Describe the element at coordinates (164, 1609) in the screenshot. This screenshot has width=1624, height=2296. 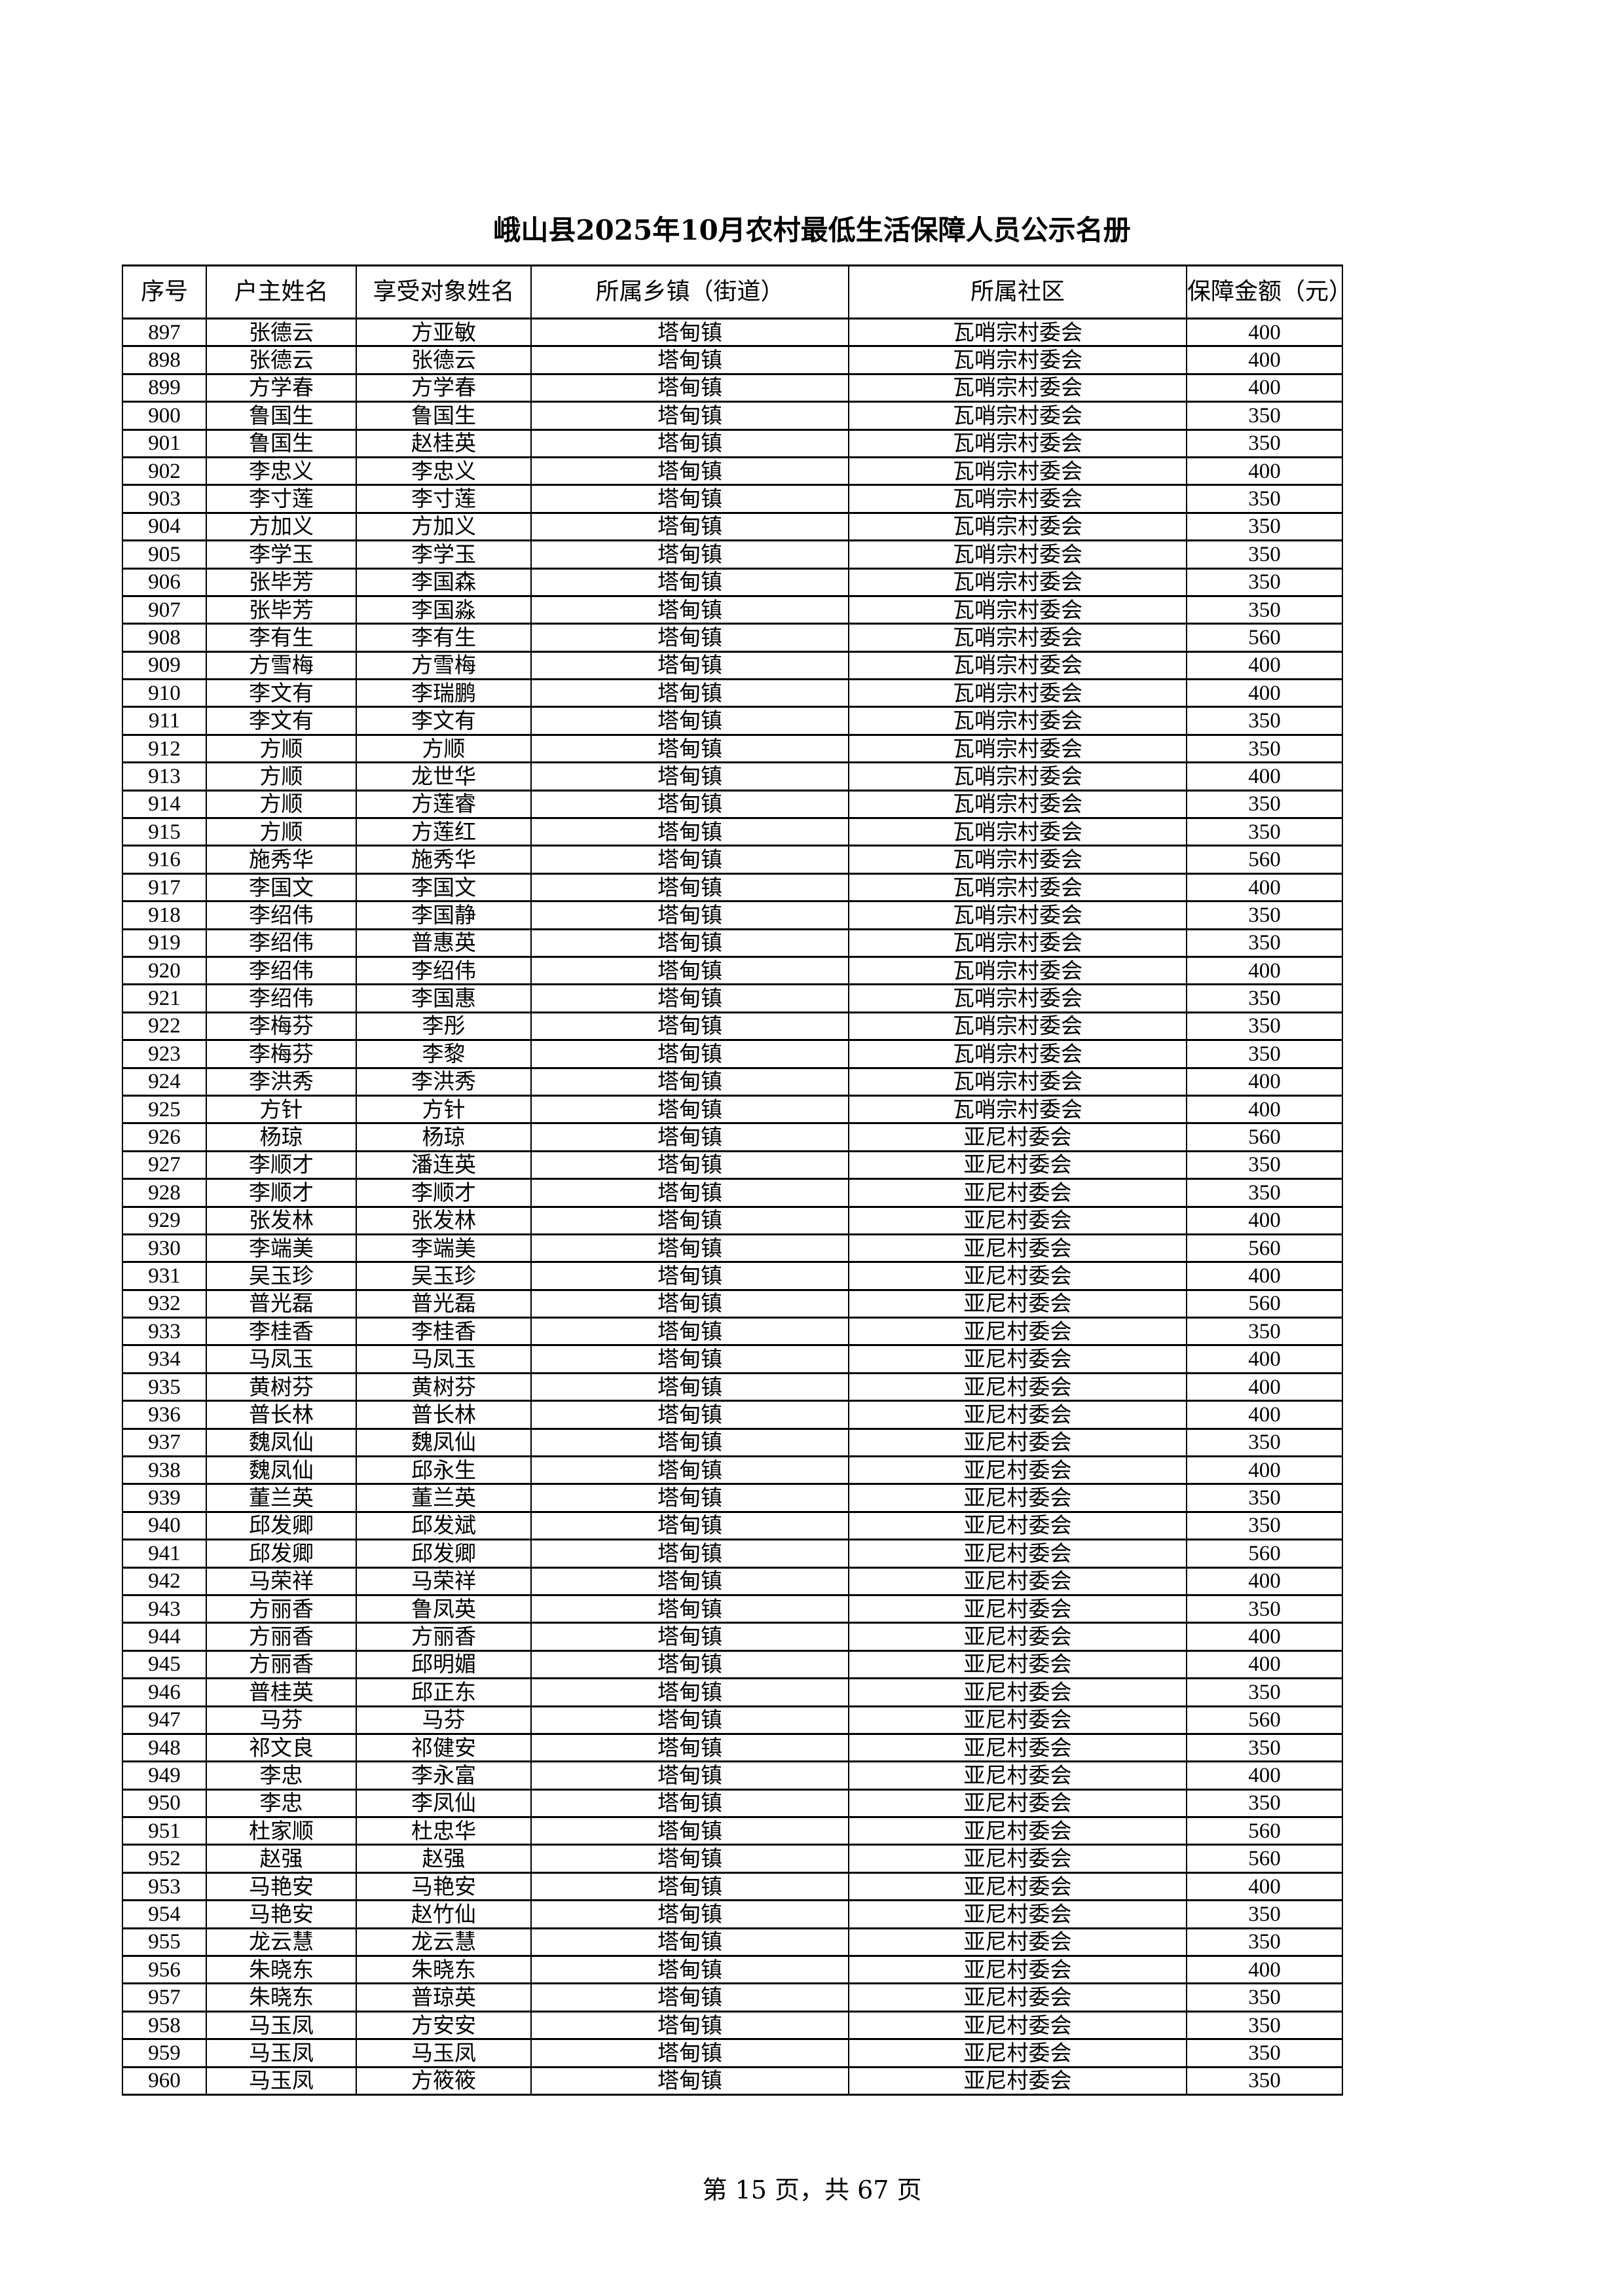
I see `serial-number-cell: 943` at that location.